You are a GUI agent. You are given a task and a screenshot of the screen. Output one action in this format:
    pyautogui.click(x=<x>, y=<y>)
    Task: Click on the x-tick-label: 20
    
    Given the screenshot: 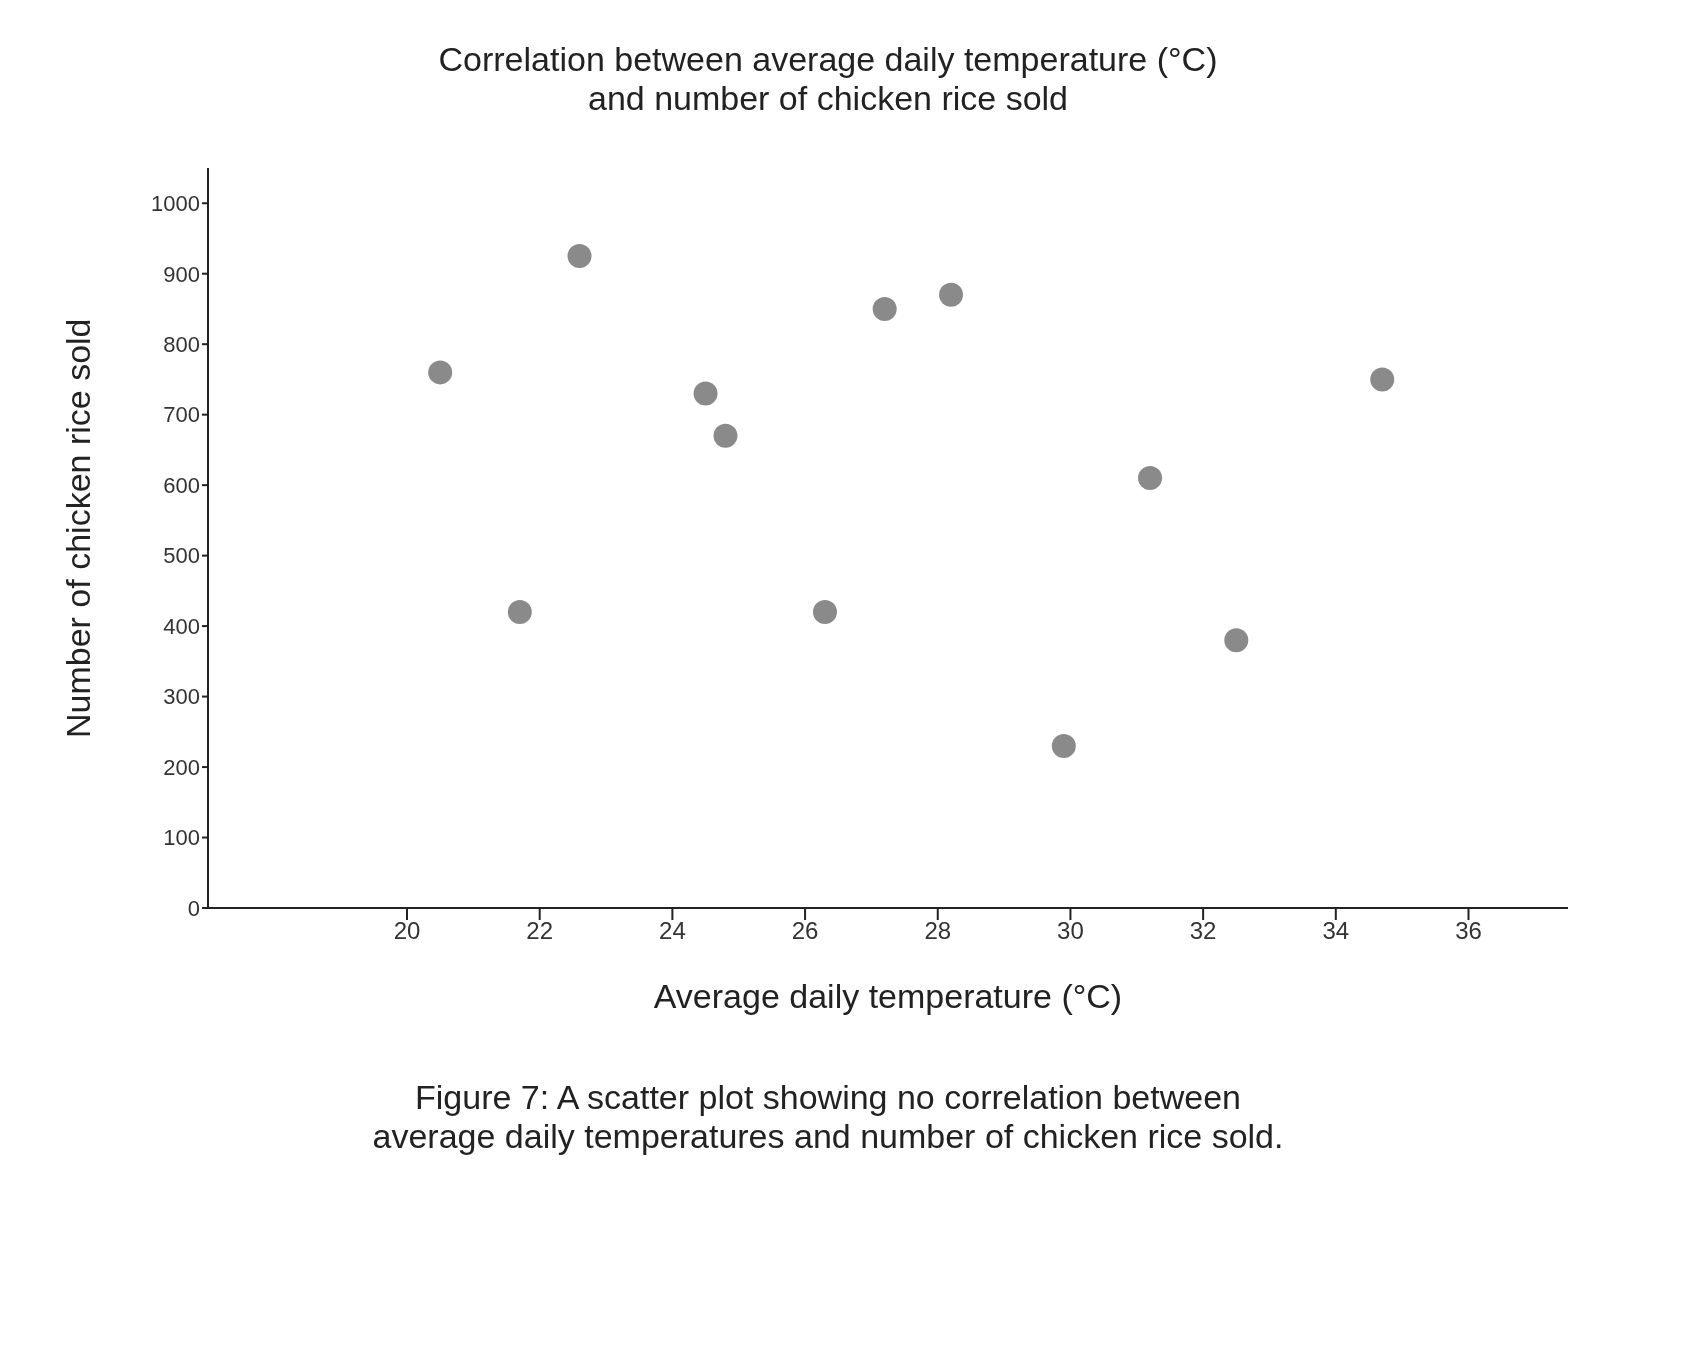 What is the action you would take?
    pyautogui.click(x=407, y=931)
    